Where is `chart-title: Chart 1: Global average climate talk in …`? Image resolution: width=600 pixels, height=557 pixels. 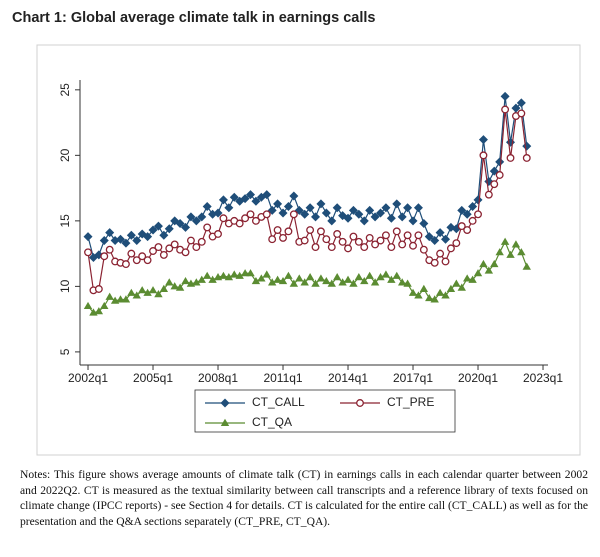
chart-title: Chart 1: Global average climate talk in … is located at coordinates (194, 18).